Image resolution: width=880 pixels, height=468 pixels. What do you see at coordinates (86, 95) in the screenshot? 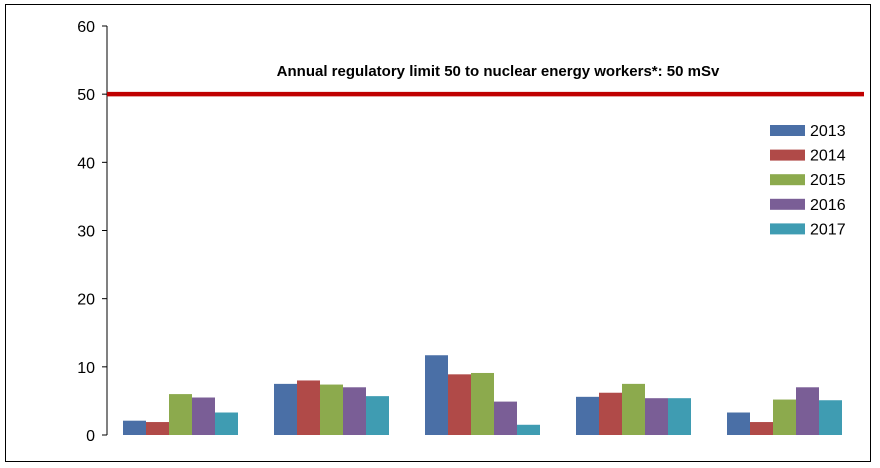
I see `y-tick-label: 50` at bounding box center [86, 95].